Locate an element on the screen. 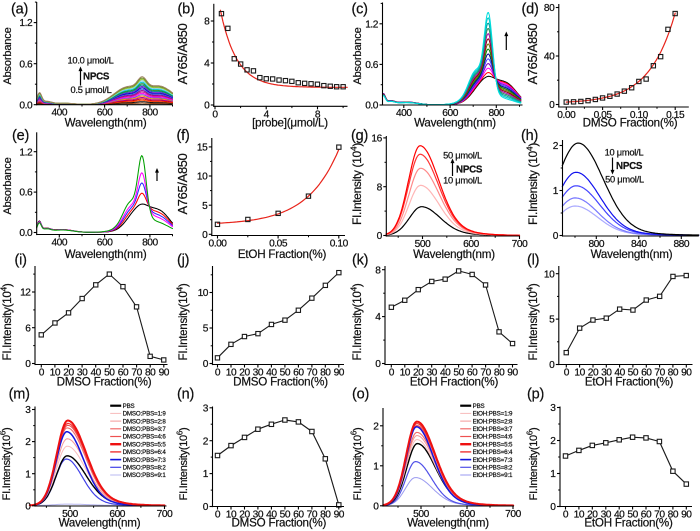  svg-text: 800 is located at coordinates (496, 113).